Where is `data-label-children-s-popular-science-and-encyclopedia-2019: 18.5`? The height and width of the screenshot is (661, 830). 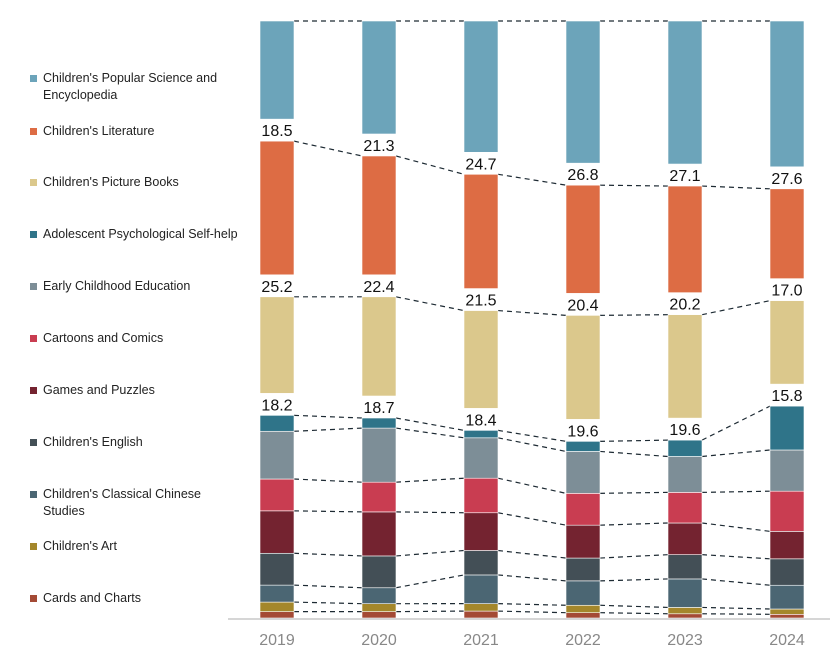 data-label-children-s-popular-science-and-encyclopedia-2019: 18.5 is located at coordinates (276, 131).